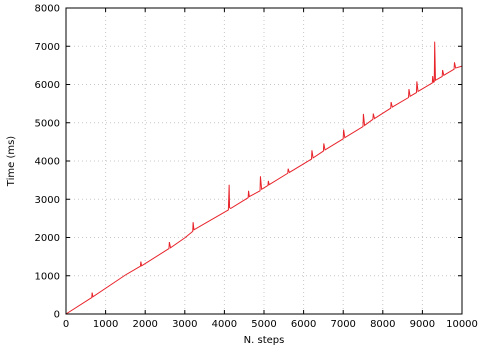 The image size is (484, 349). I want to click on x-tick-label: 9000, so click(422, 324).